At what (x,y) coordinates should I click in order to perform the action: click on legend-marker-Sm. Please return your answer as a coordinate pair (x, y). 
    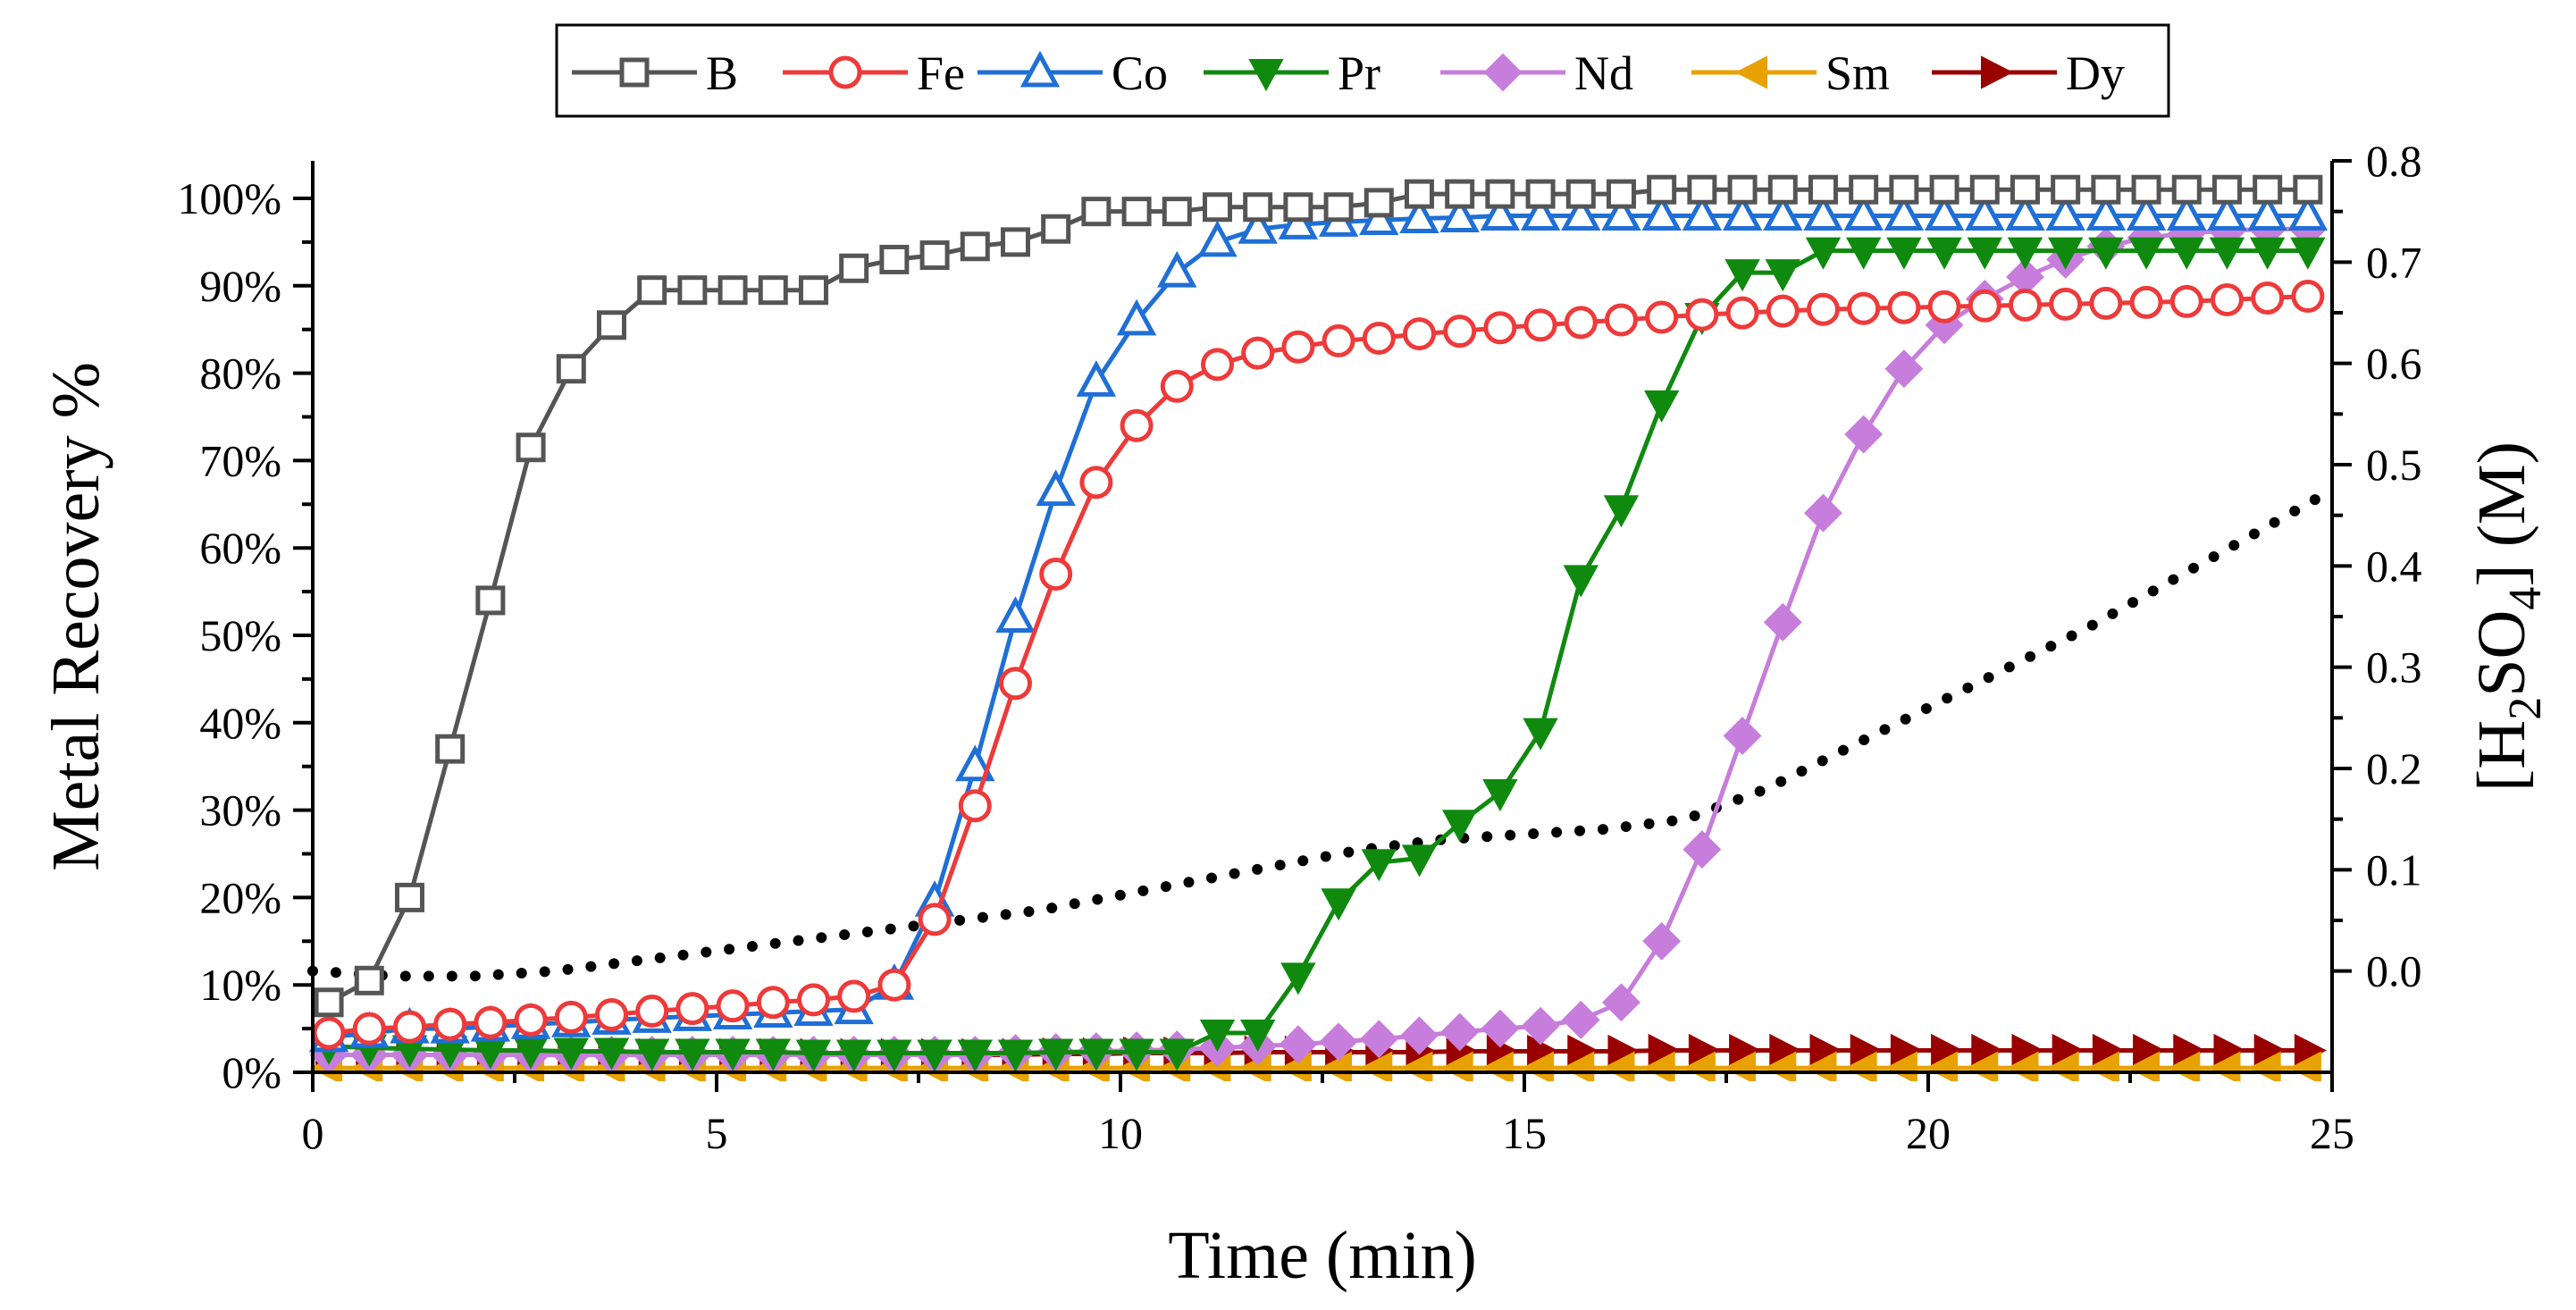
    Looking at the image, I should click on (1750, 72).